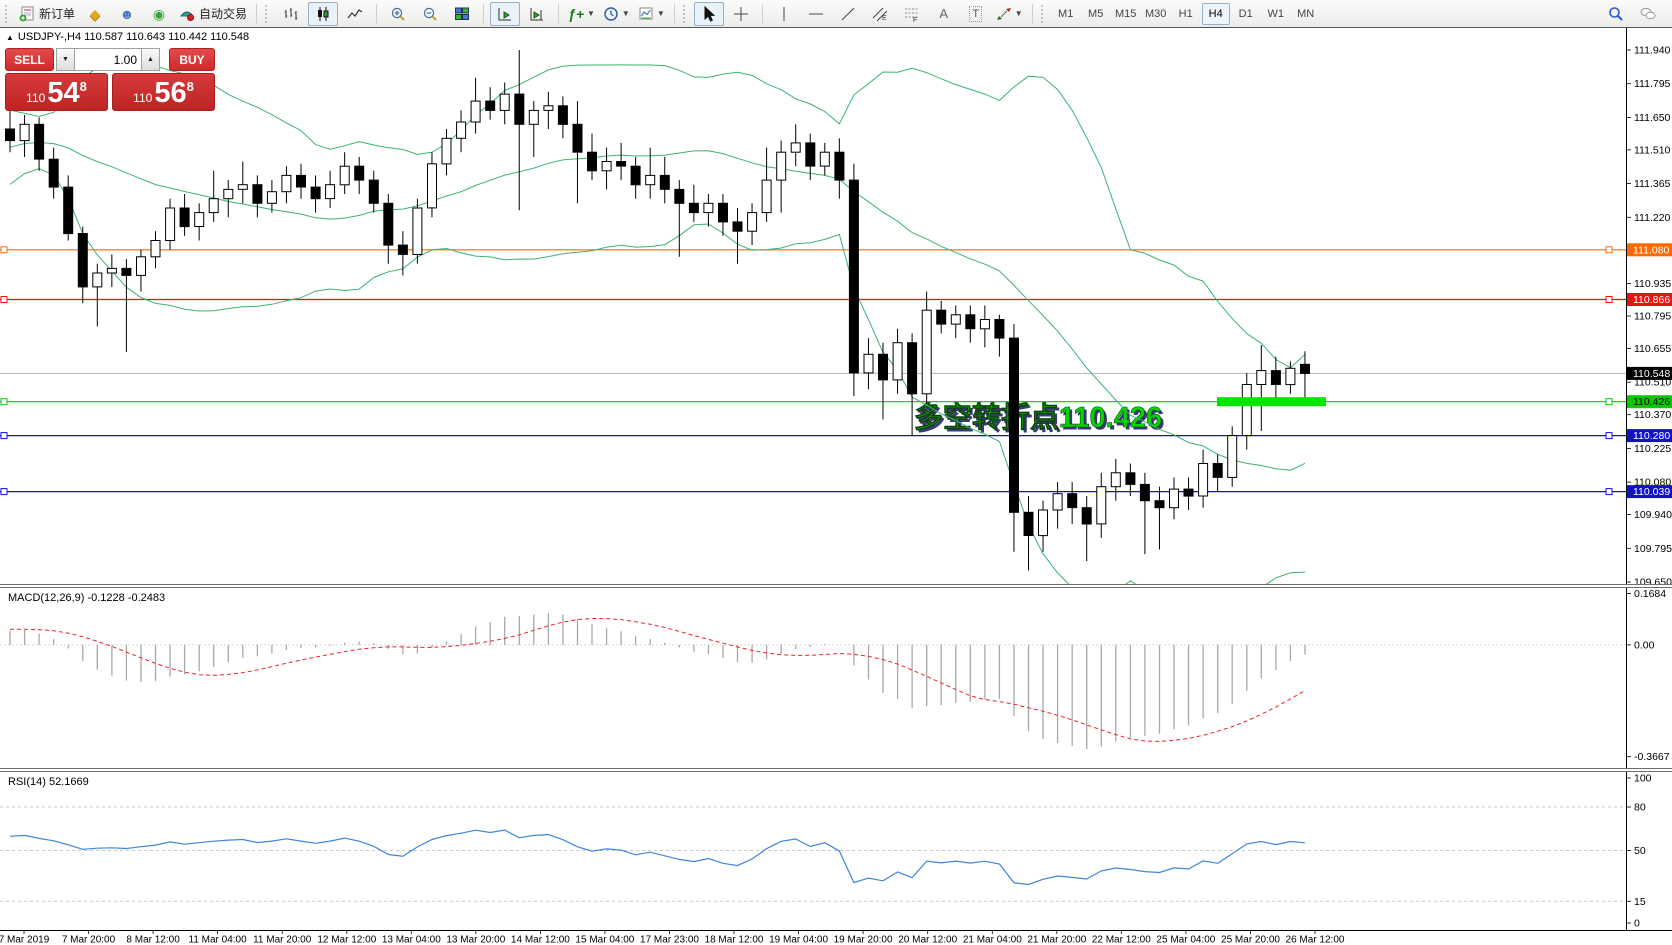 The height and width of the screenshot is (945, 1672). Describe the element at coordinates (89, 940) in the screenshot. I see `time-label: 7 Mar 20:00` at that location.